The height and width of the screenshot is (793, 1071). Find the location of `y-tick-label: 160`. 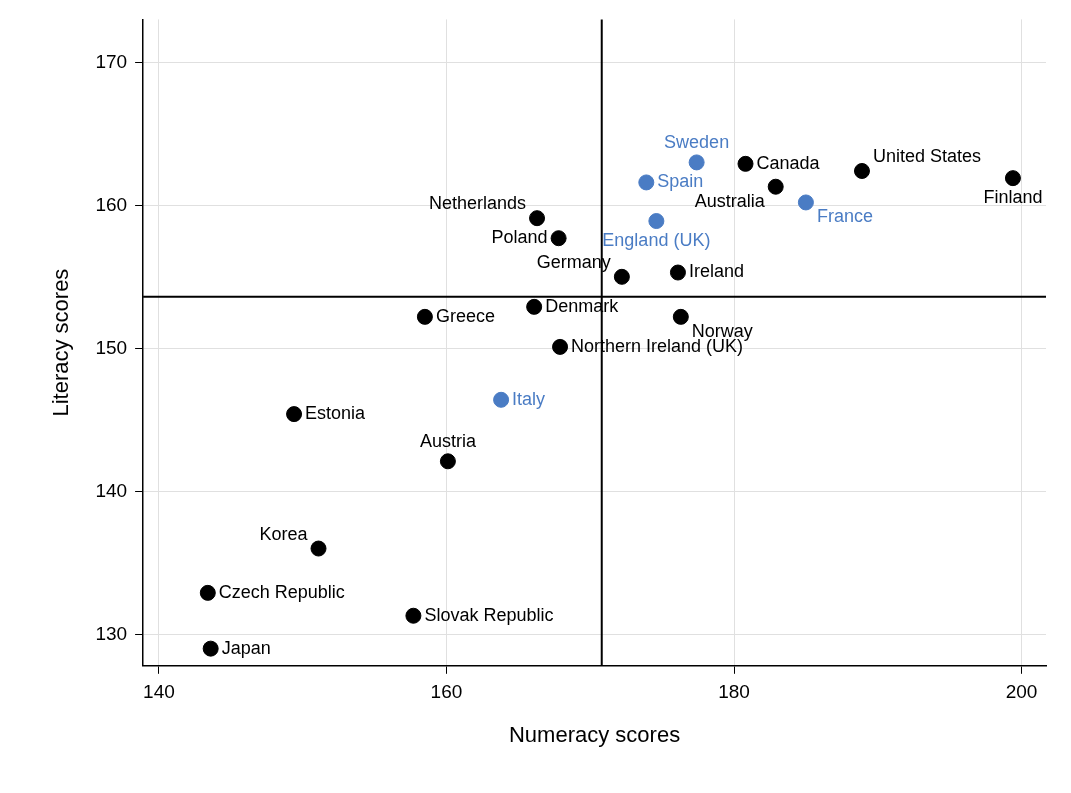

y-tick-label: 160 is located at coordinates (111, 204).